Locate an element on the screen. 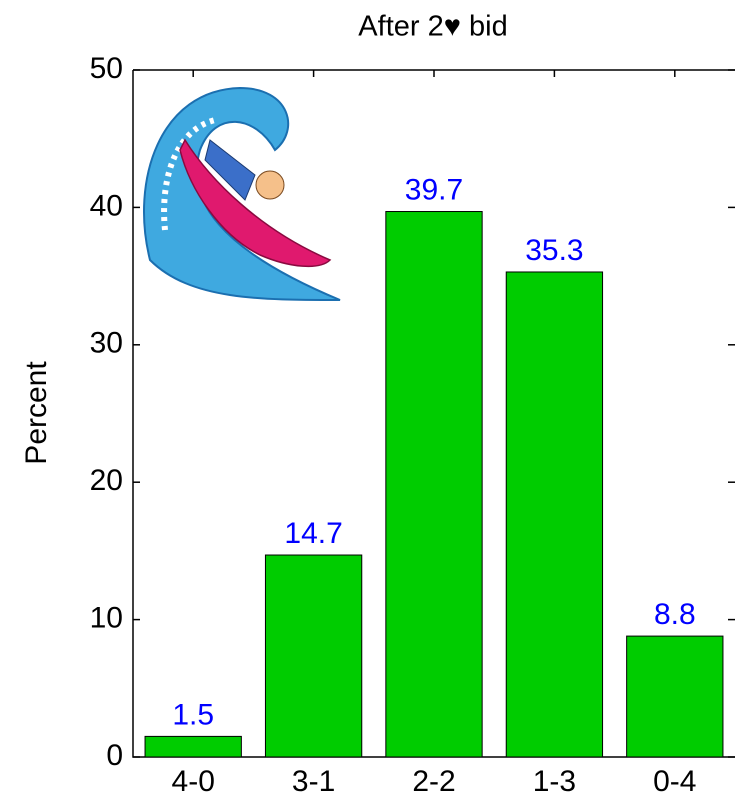  y-tick-label: 10 is located at coordinates (106, 618).